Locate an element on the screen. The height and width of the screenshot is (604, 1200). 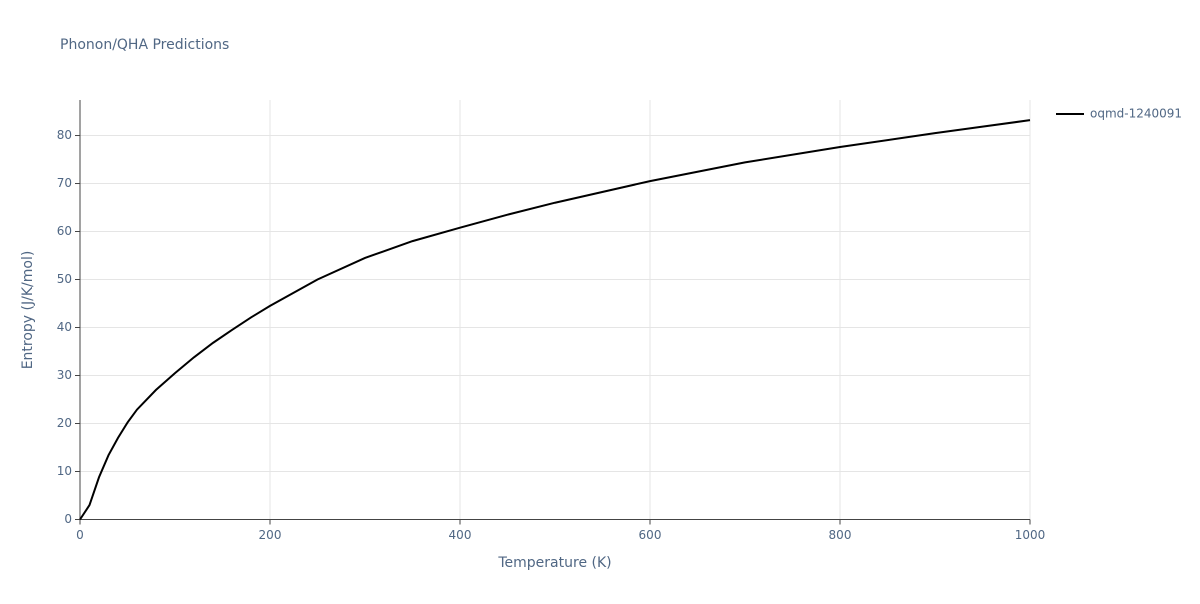
y-tick-label: 80 is located at coordinates (64, 135).